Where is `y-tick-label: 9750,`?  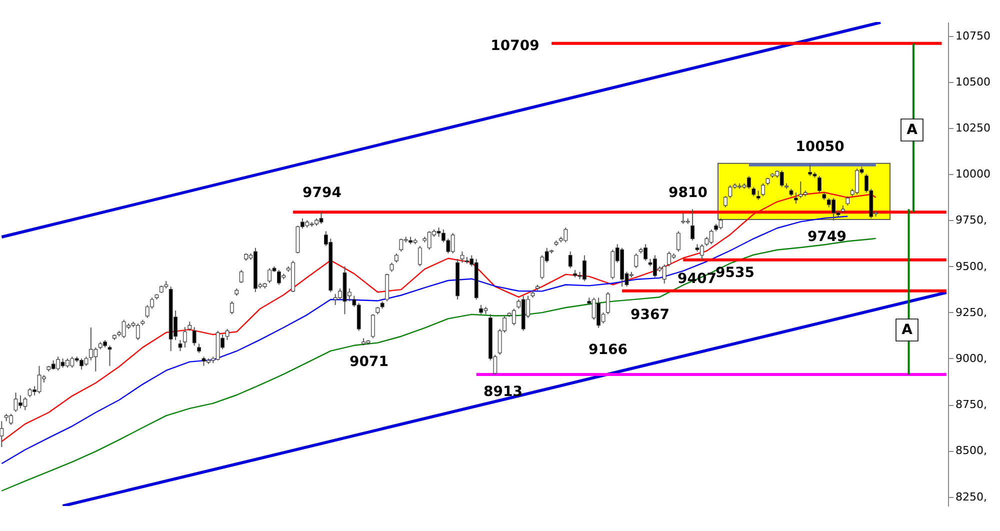
y-tick-label: 9750, is located at coordinates (971, 220).